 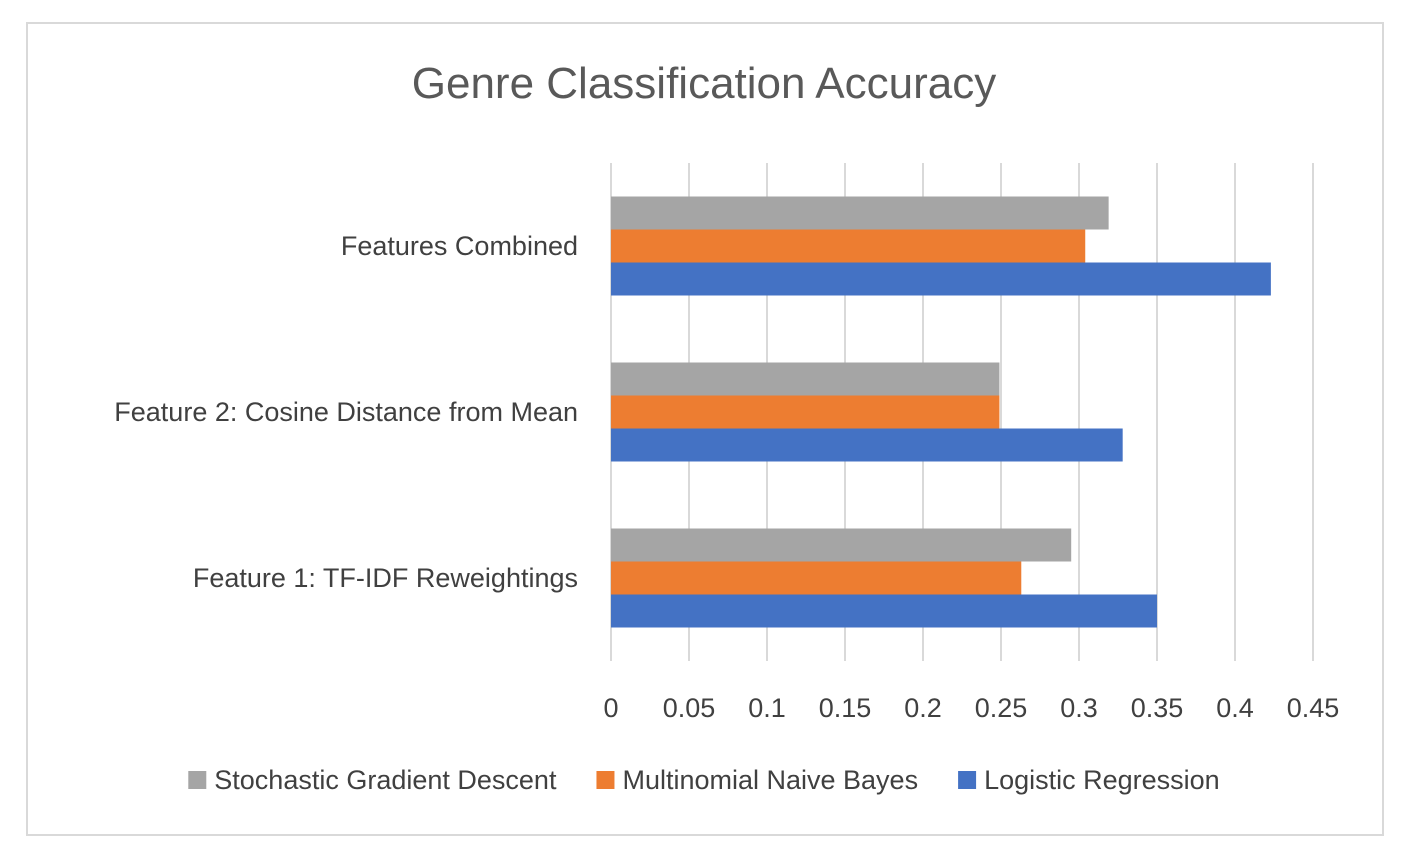 I want to click on category-label: Features Combined, so click(x=459, y=246).